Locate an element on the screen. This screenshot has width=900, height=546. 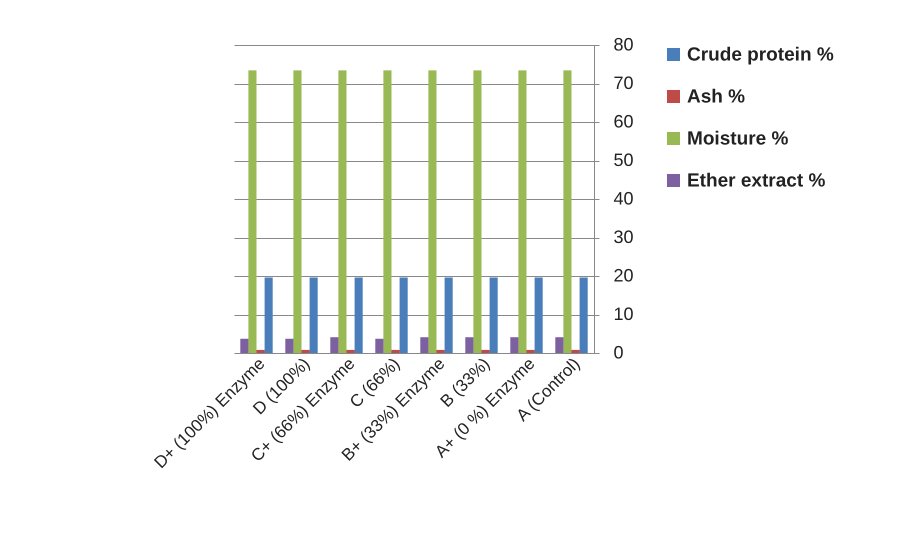
legend-label: Ether extract % is located at coordinates (756, 181).